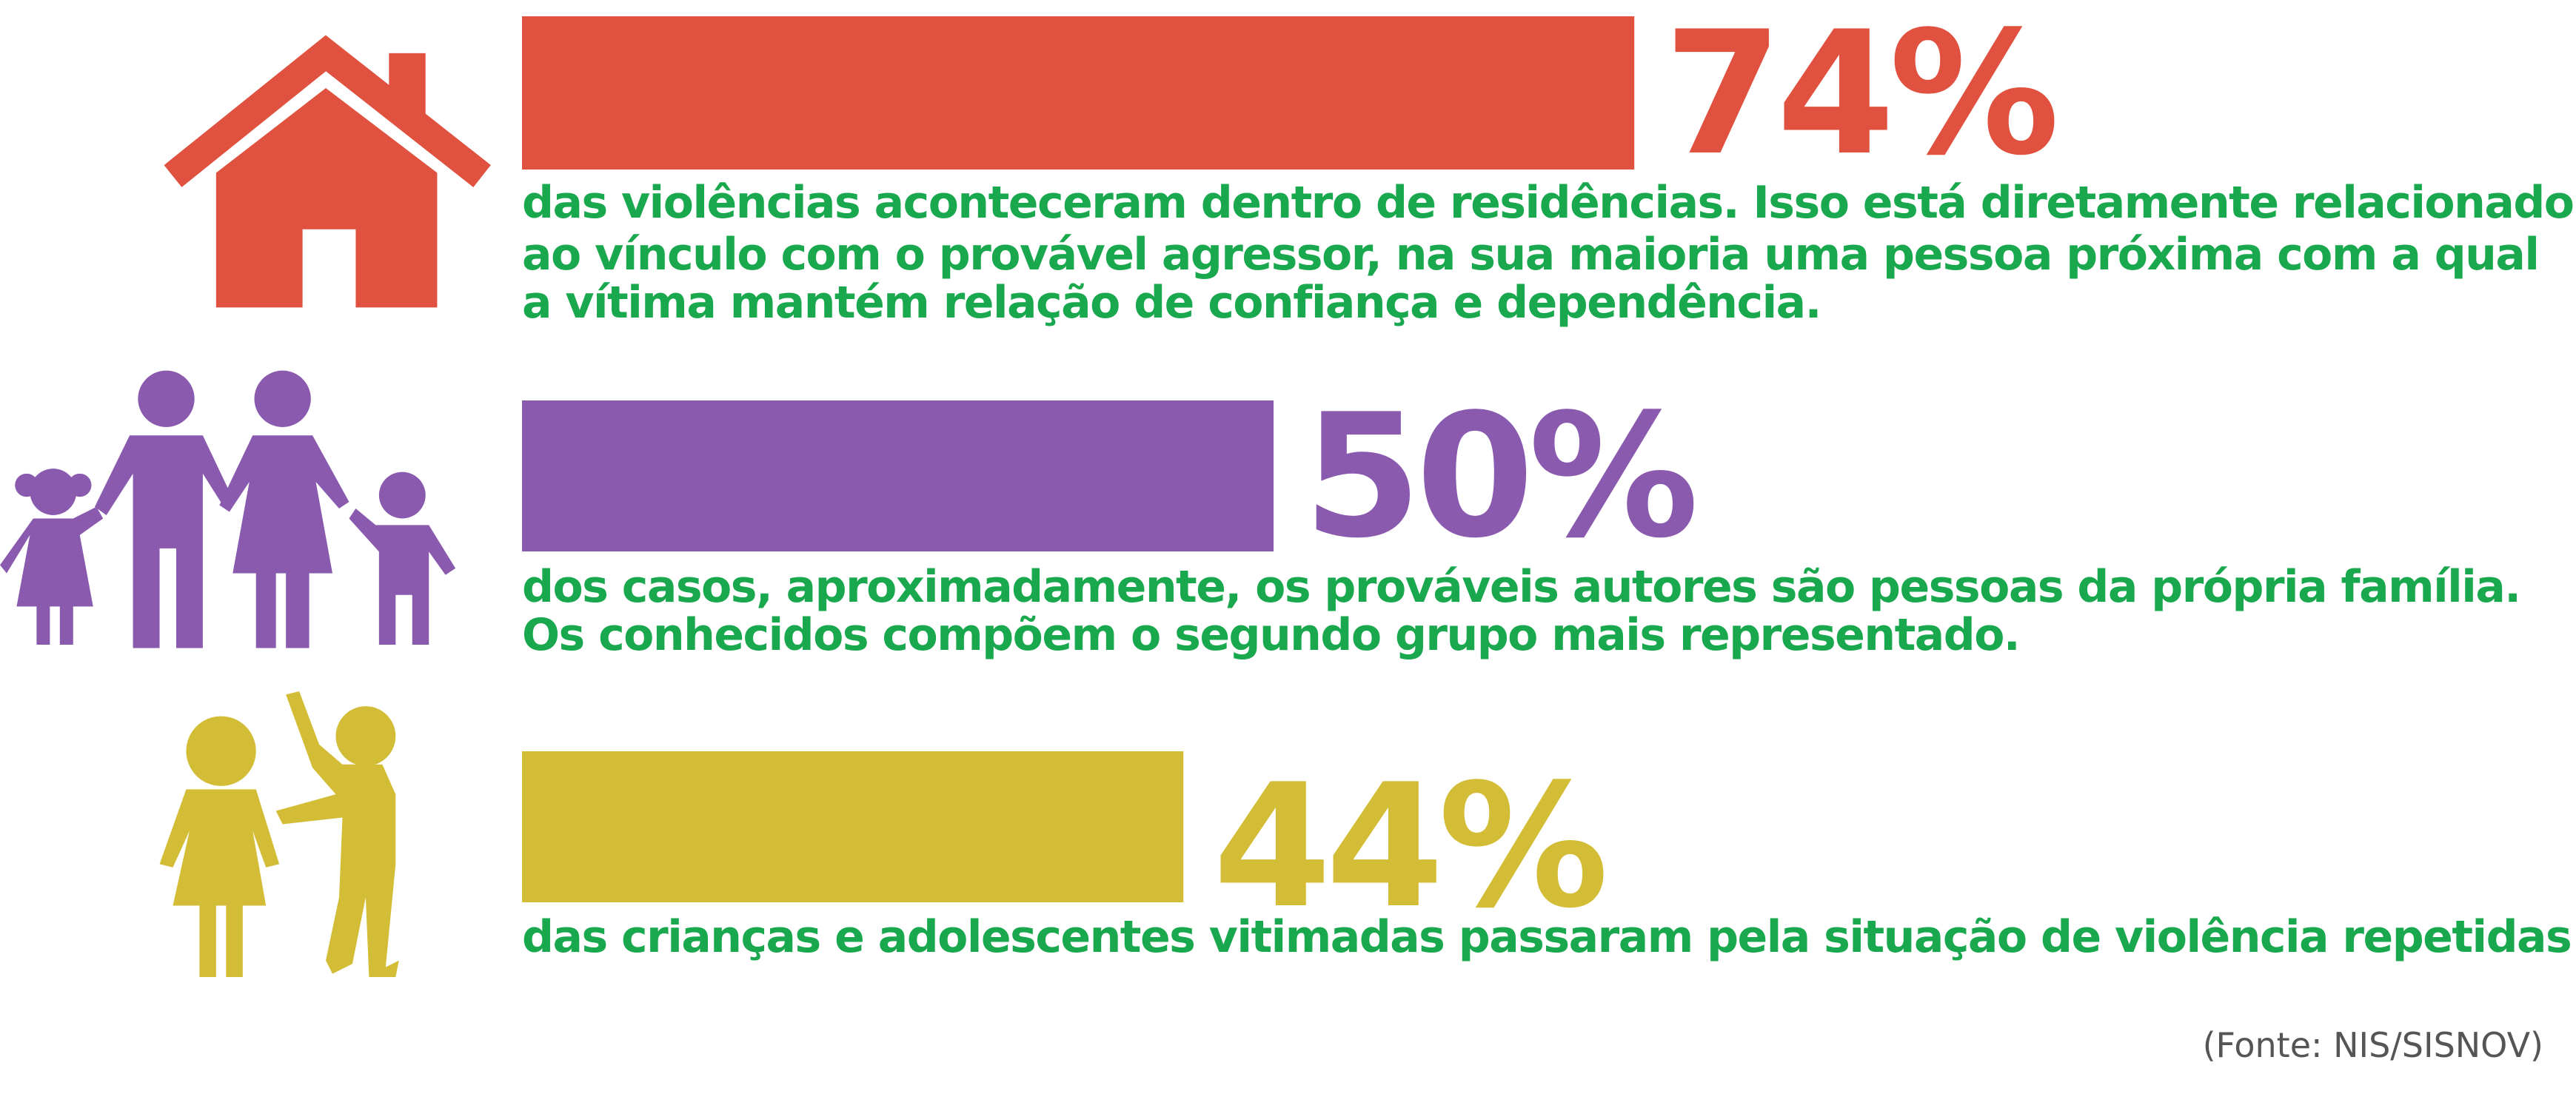 The image size is (2576, 1094). I want to click on house-icon, so click(327, 171).